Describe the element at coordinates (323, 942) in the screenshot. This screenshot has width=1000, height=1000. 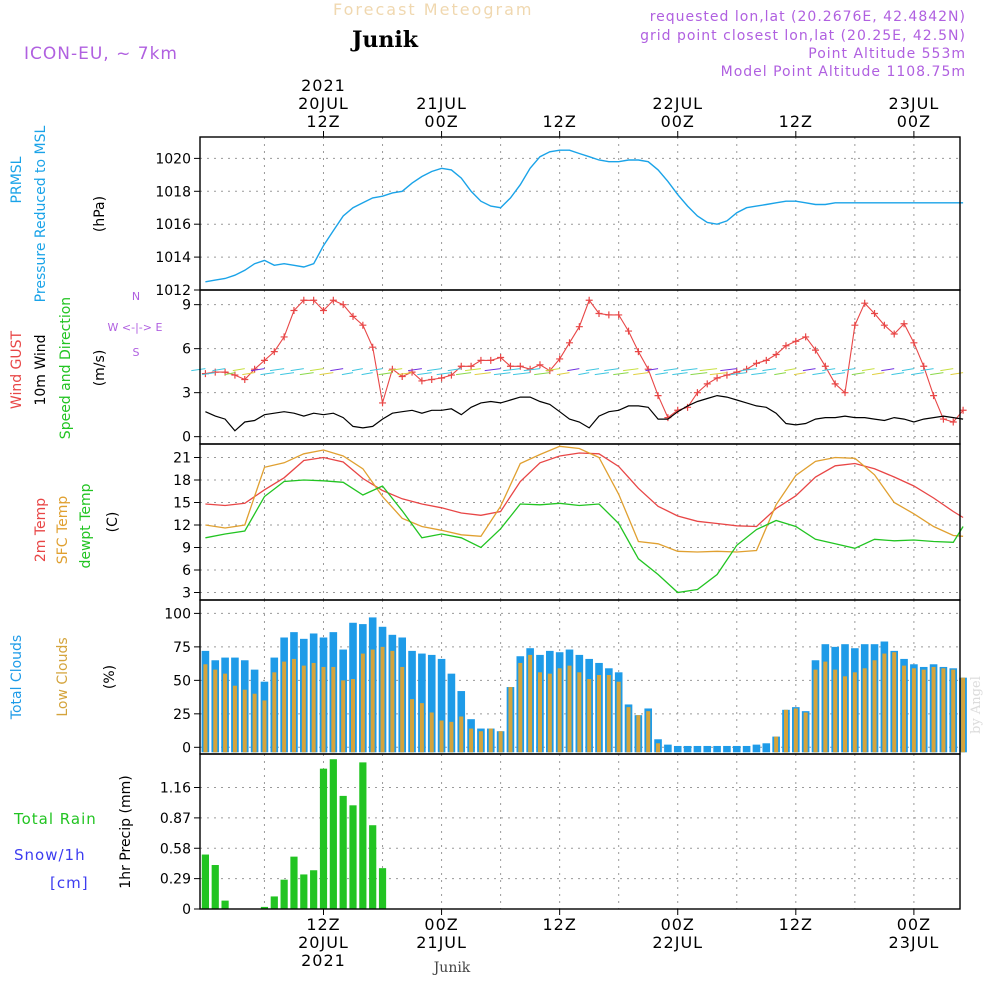
I see `bottom-x-tick-label: 20JUL` at that location.